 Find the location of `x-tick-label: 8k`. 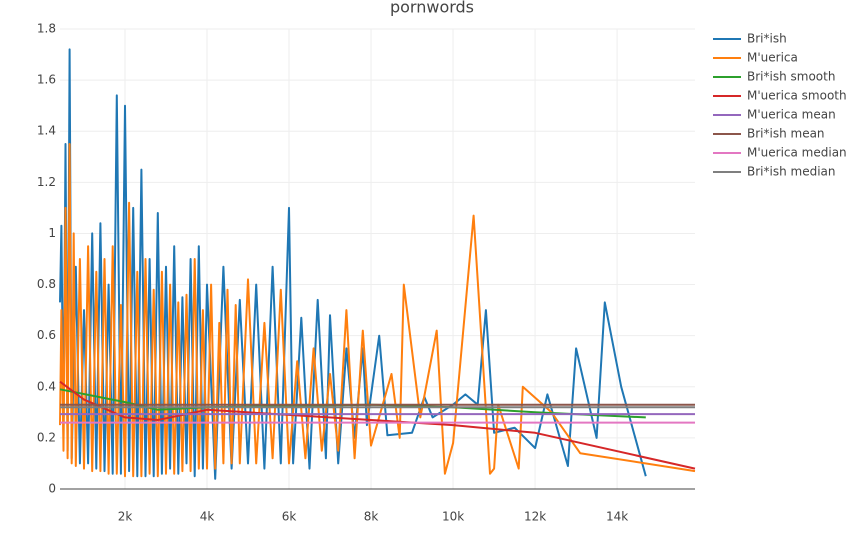

x-tick-label: 8k is located at coordinates (371, 517).